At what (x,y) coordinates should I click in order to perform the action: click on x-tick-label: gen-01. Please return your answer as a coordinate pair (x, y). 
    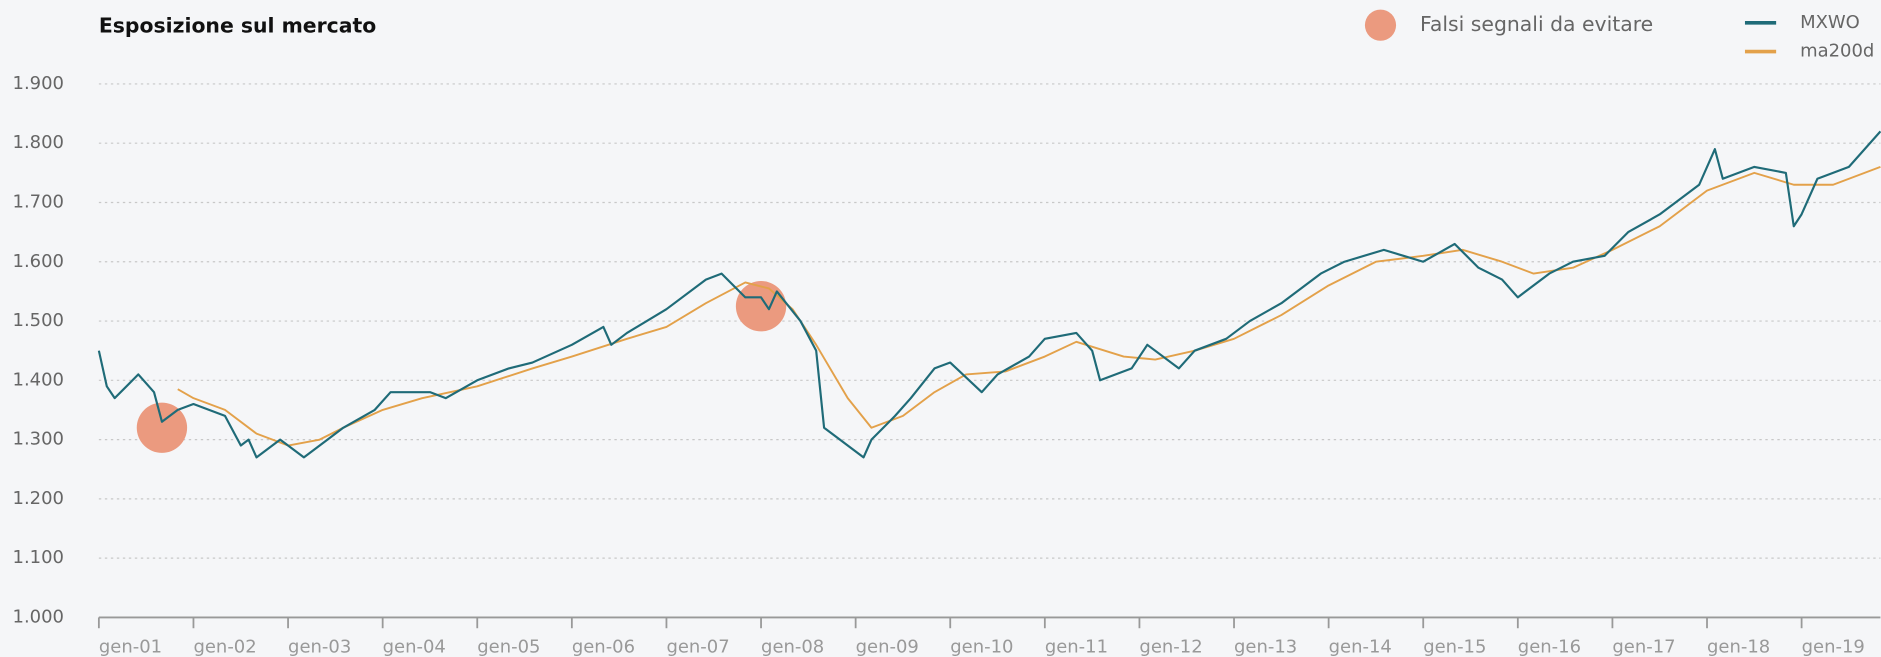
    Looking at the image, I should click on (130, 646).